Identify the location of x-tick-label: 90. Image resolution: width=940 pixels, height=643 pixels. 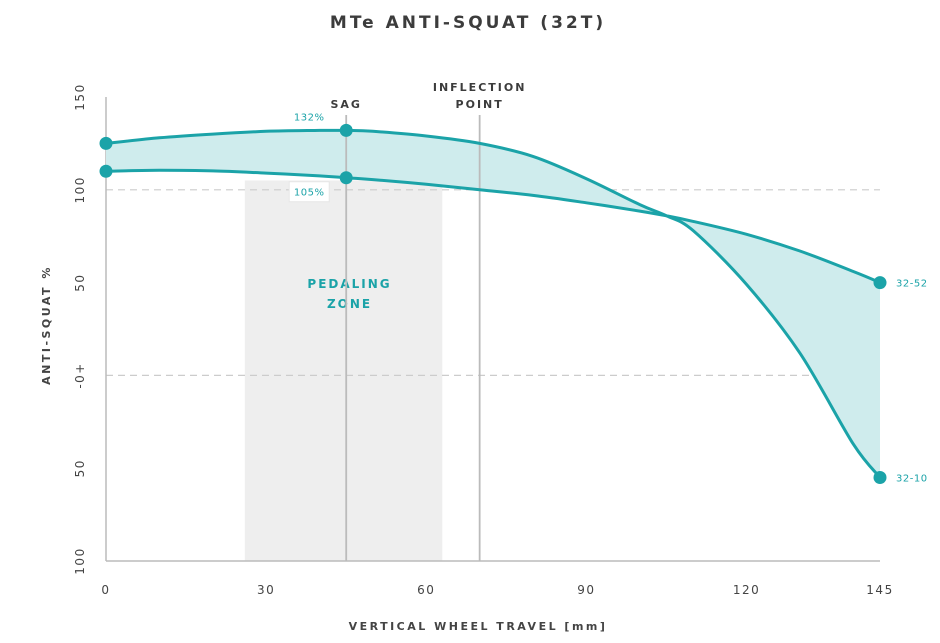
(586, 590).